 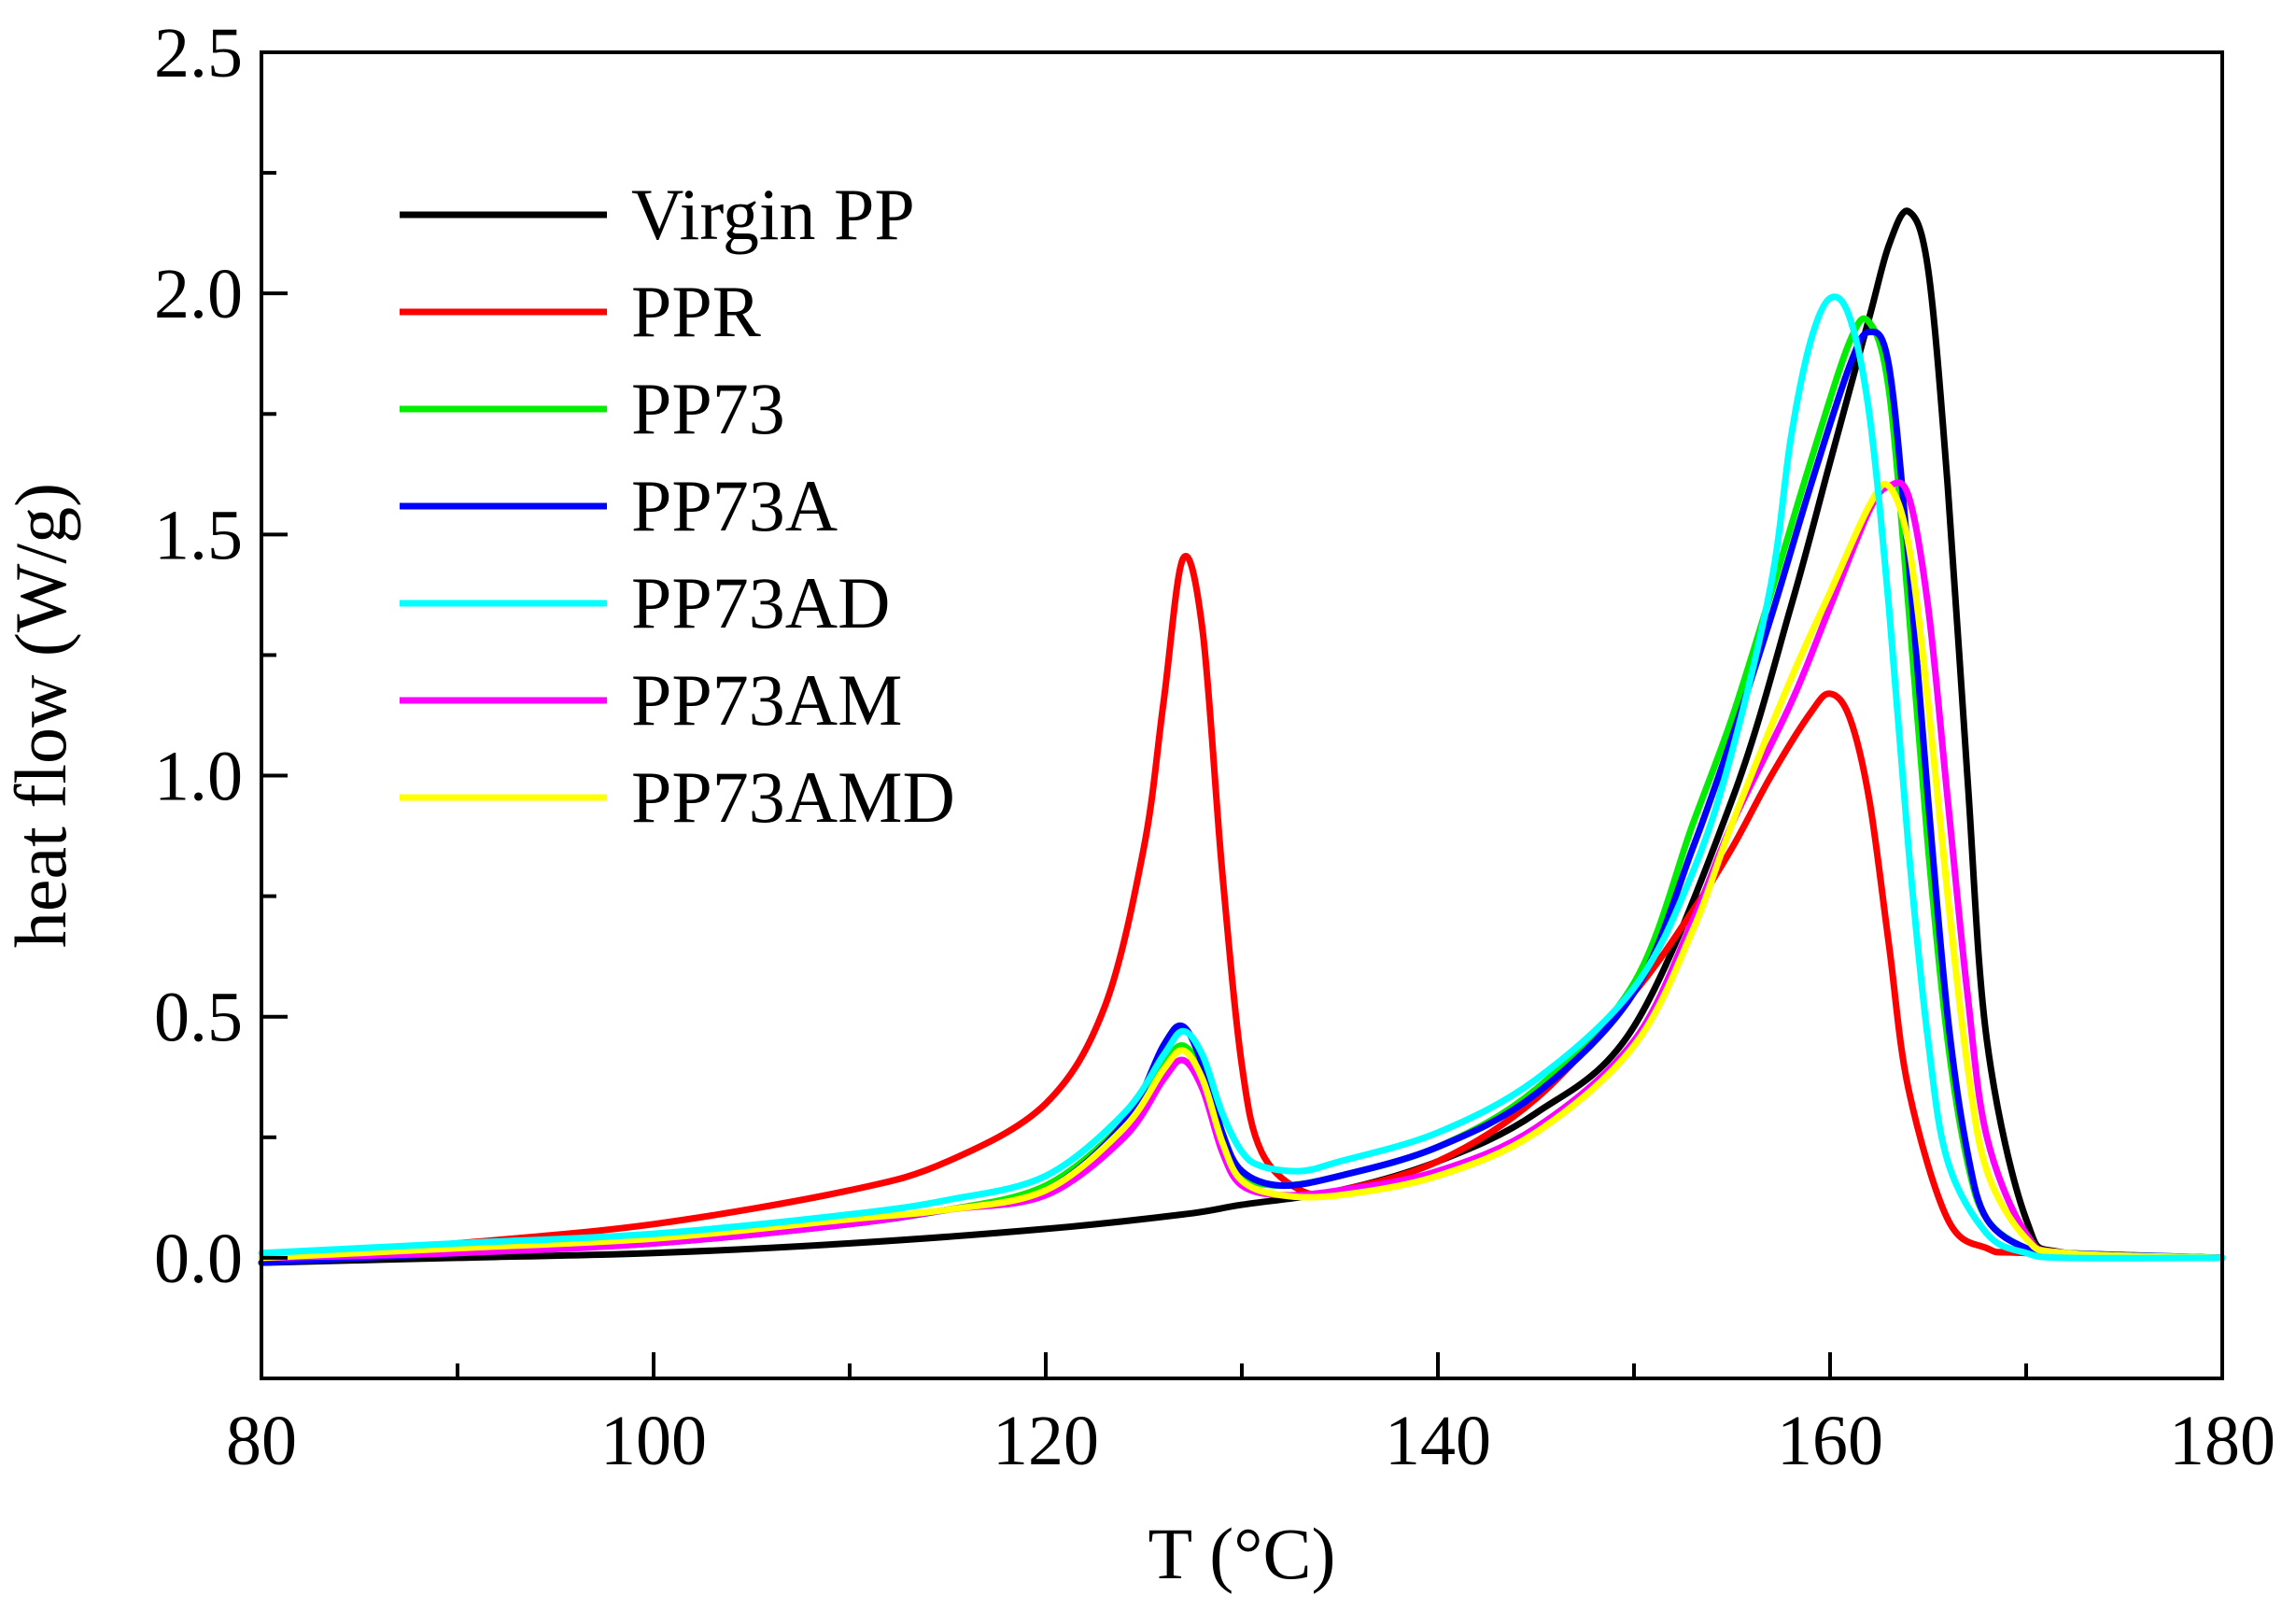 I want to click on legend-item: PP73AM, so click(x=651, y=700).